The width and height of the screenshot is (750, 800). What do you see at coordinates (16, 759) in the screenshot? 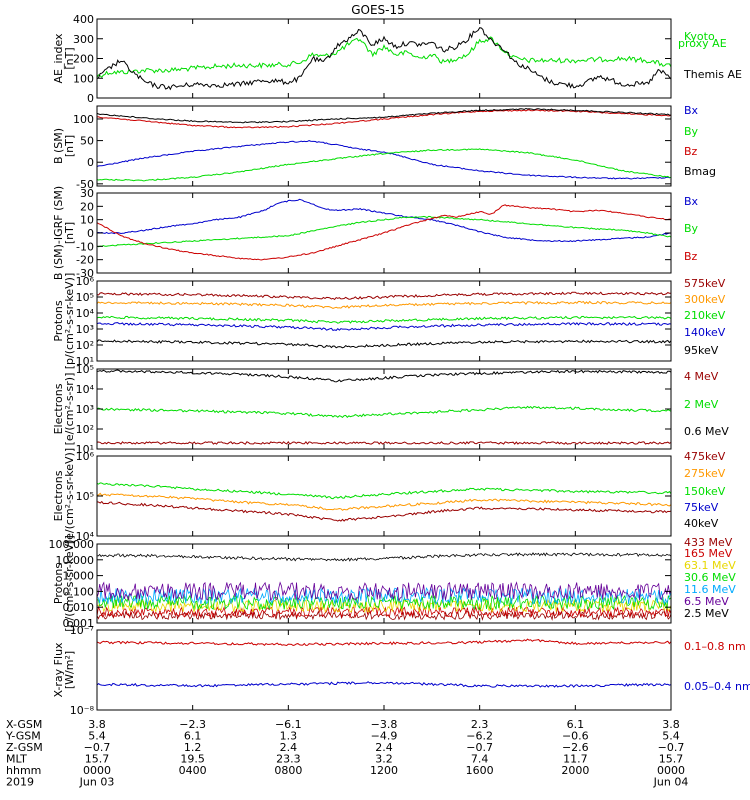
I see `x-axis-row-label: MLT` at bounding box center [16, 759].